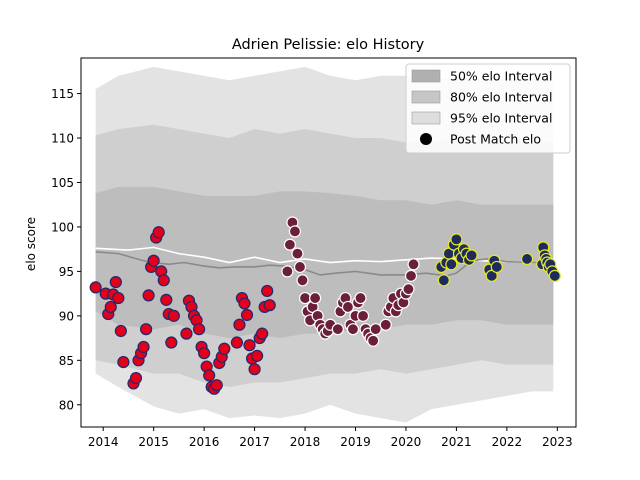 Image resolution: width=640 pixels, height=480 pixels. I want to click on x-tick-label: 2018, so click(305, 442).